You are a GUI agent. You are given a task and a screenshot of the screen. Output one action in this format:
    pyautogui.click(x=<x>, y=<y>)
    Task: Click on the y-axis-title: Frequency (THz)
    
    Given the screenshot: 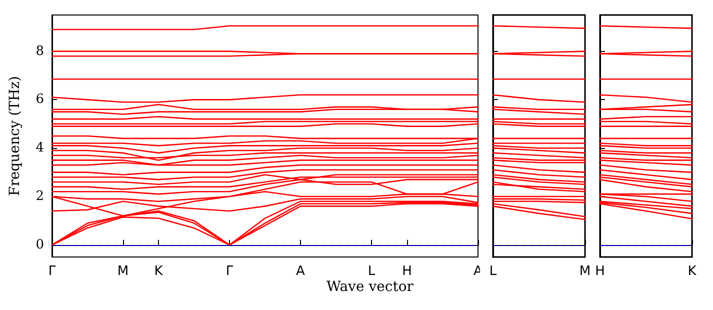 What is the action you would take?
    pyautogui.click(x=15, y=136)
    